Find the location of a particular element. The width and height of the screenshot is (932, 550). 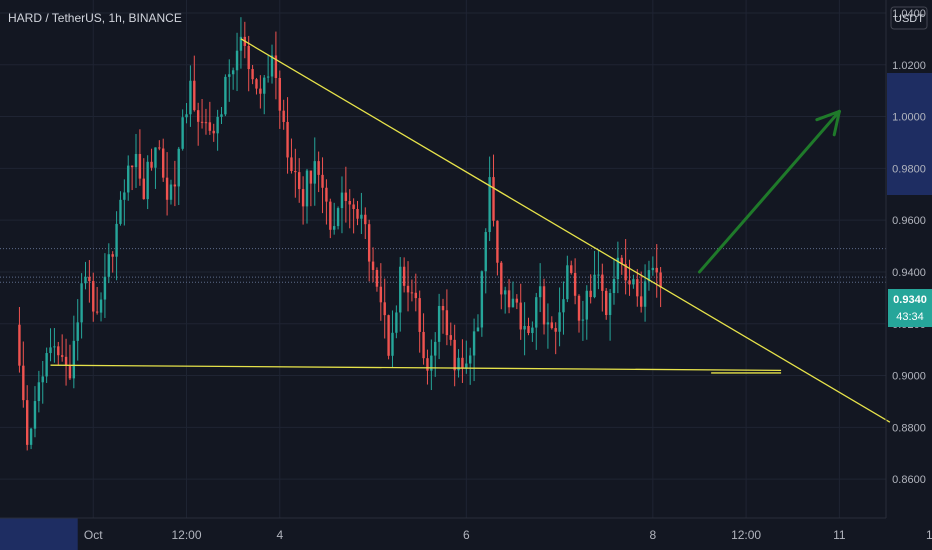

y-tick-label: 1.0000 is located at coordinates (909, 118).